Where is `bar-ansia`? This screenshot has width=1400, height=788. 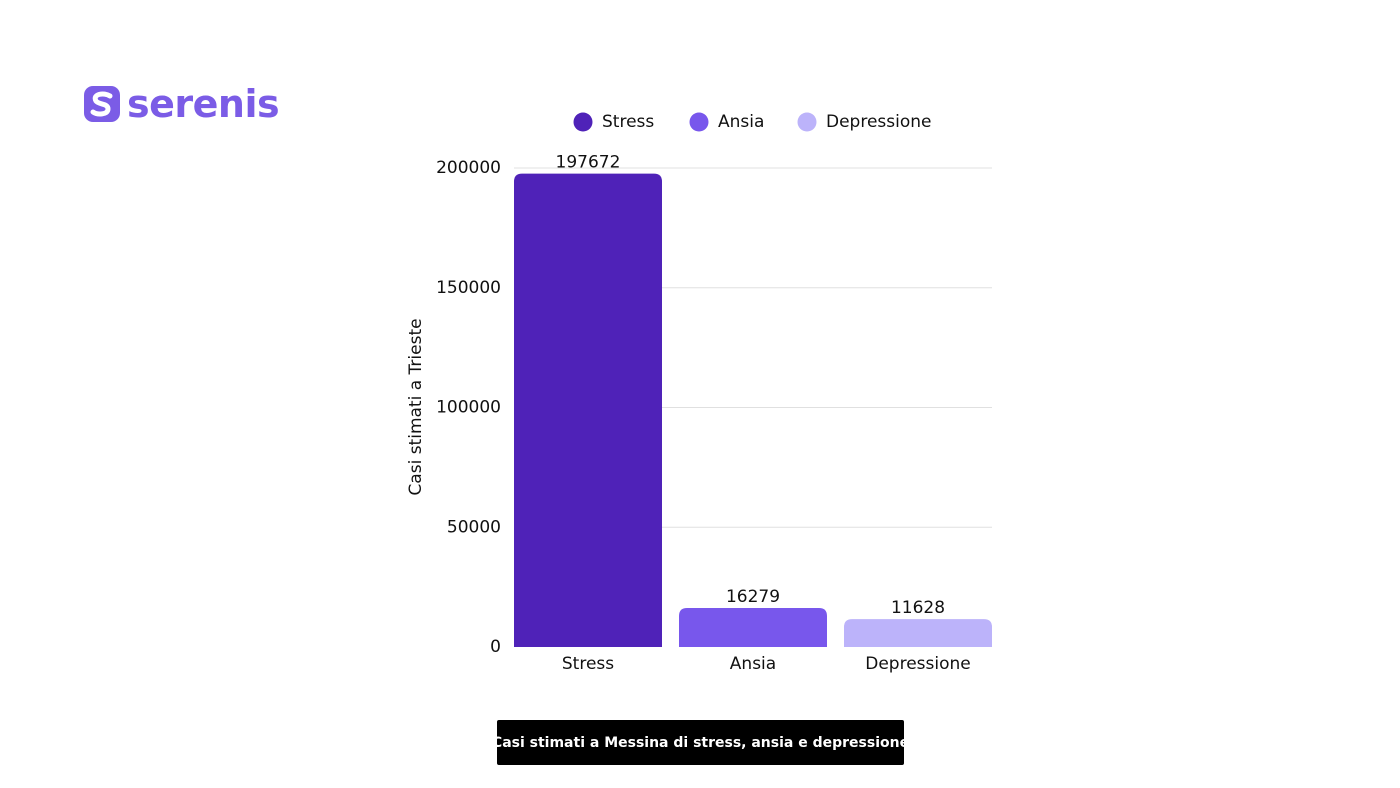
bar-ansia is located at coordinates (753, 627).